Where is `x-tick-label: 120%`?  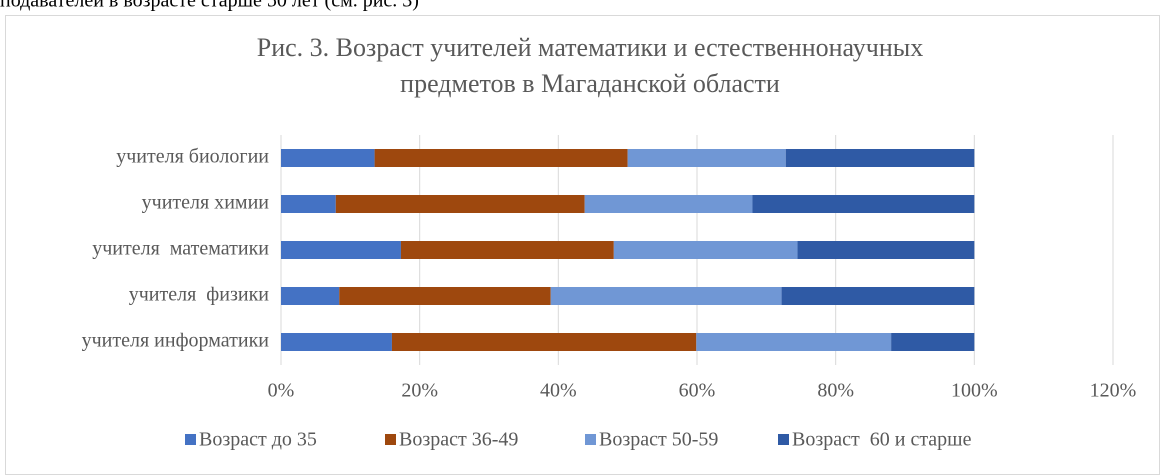 x-tick-label: 120% is located at coordinates (1113, 391).